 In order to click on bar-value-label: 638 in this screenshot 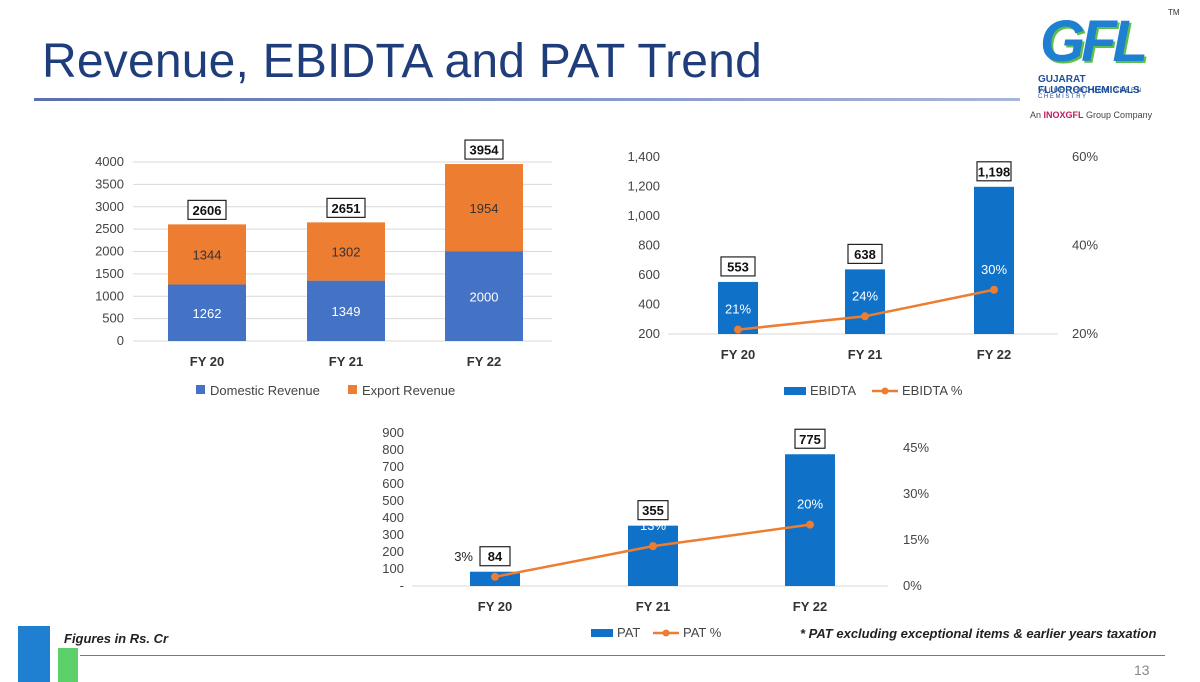, I will do `click(865, 254)`.